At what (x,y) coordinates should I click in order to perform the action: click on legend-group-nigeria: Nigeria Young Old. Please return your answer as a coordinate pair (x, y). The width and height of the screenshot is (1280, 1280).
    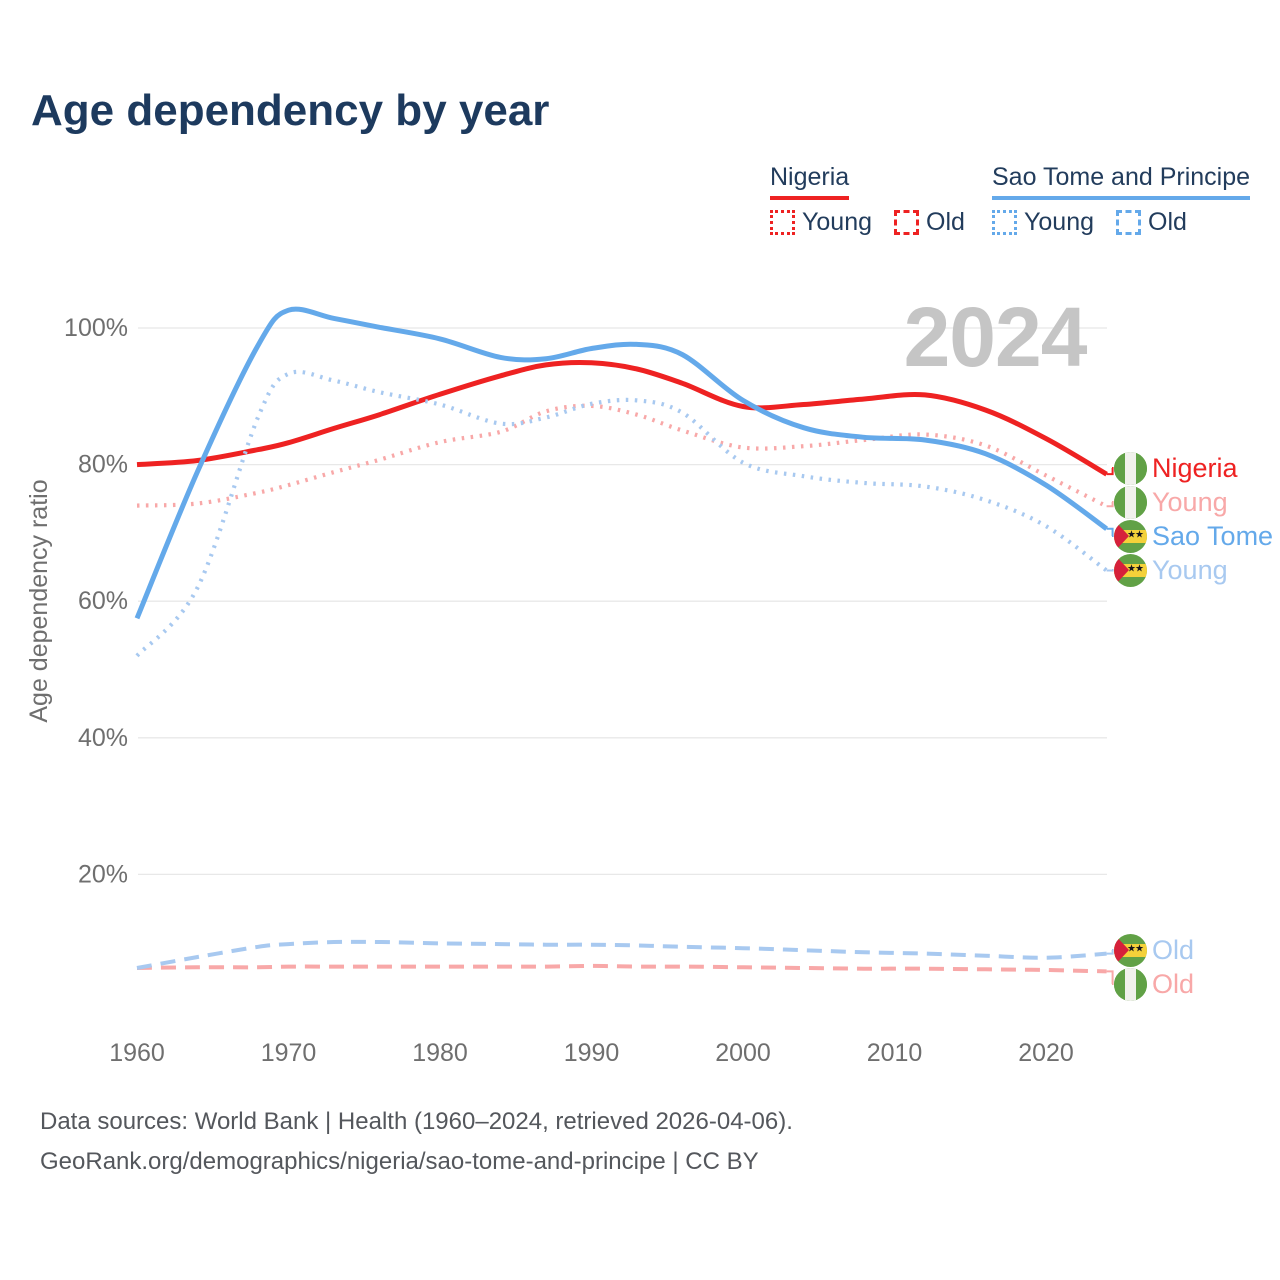
    Looking at the image, I should click on (878, 200).